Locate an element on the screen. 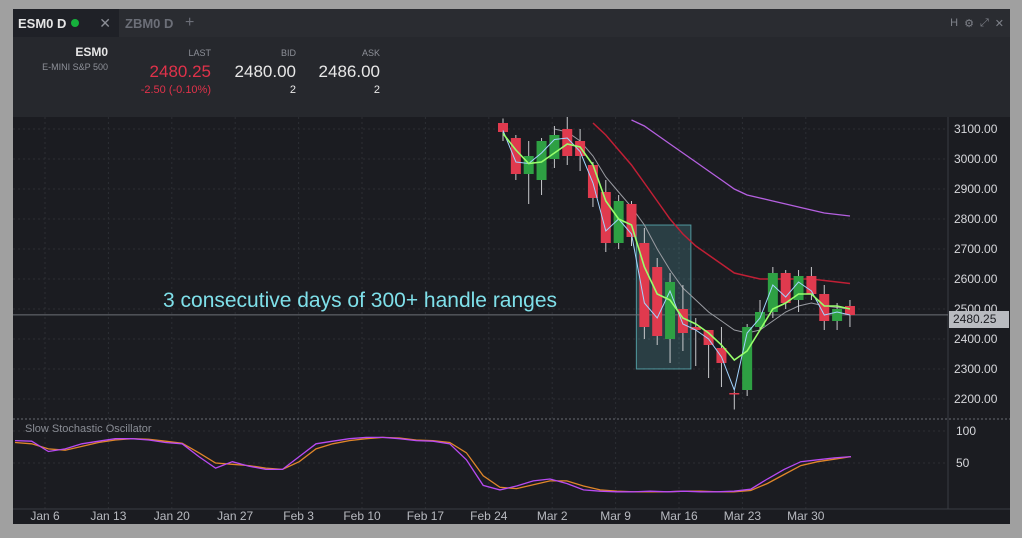 This screenshot has width=1022, height=538. y-tick-label: 2900.00 is located at coordinates (976, 189).